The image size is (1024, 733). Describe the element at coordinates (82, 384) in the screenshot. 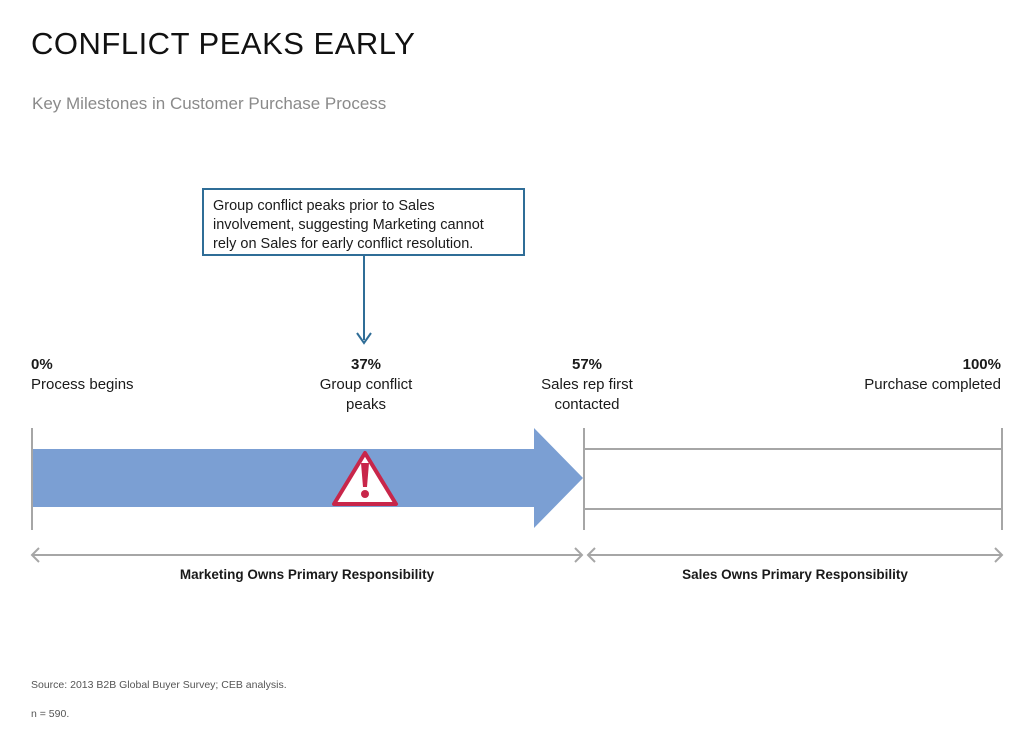

I see `milestone-label: Process begins` at that location.